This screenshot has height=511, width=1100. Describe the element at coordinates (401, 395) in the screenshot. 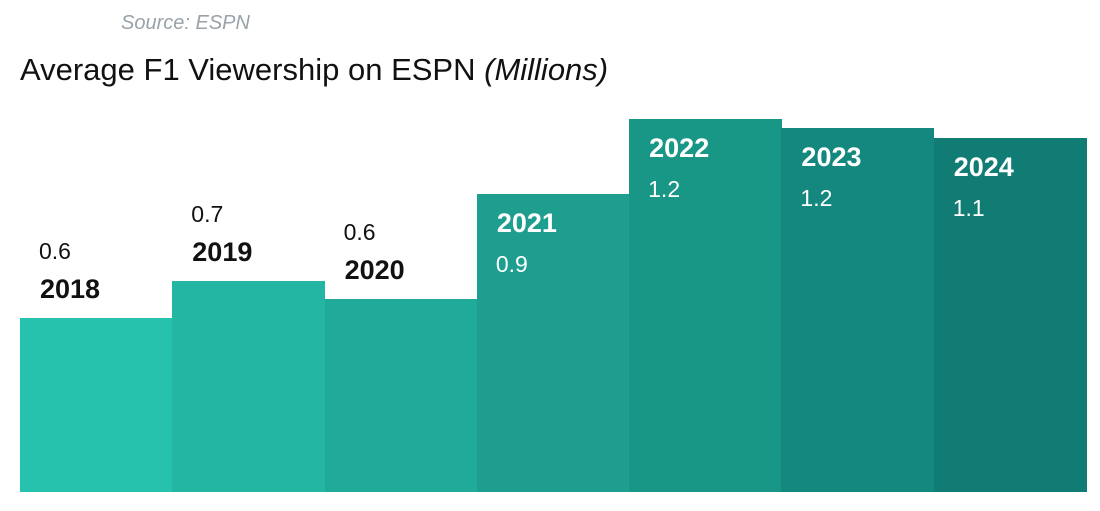

I see `bar-2020` at that location.